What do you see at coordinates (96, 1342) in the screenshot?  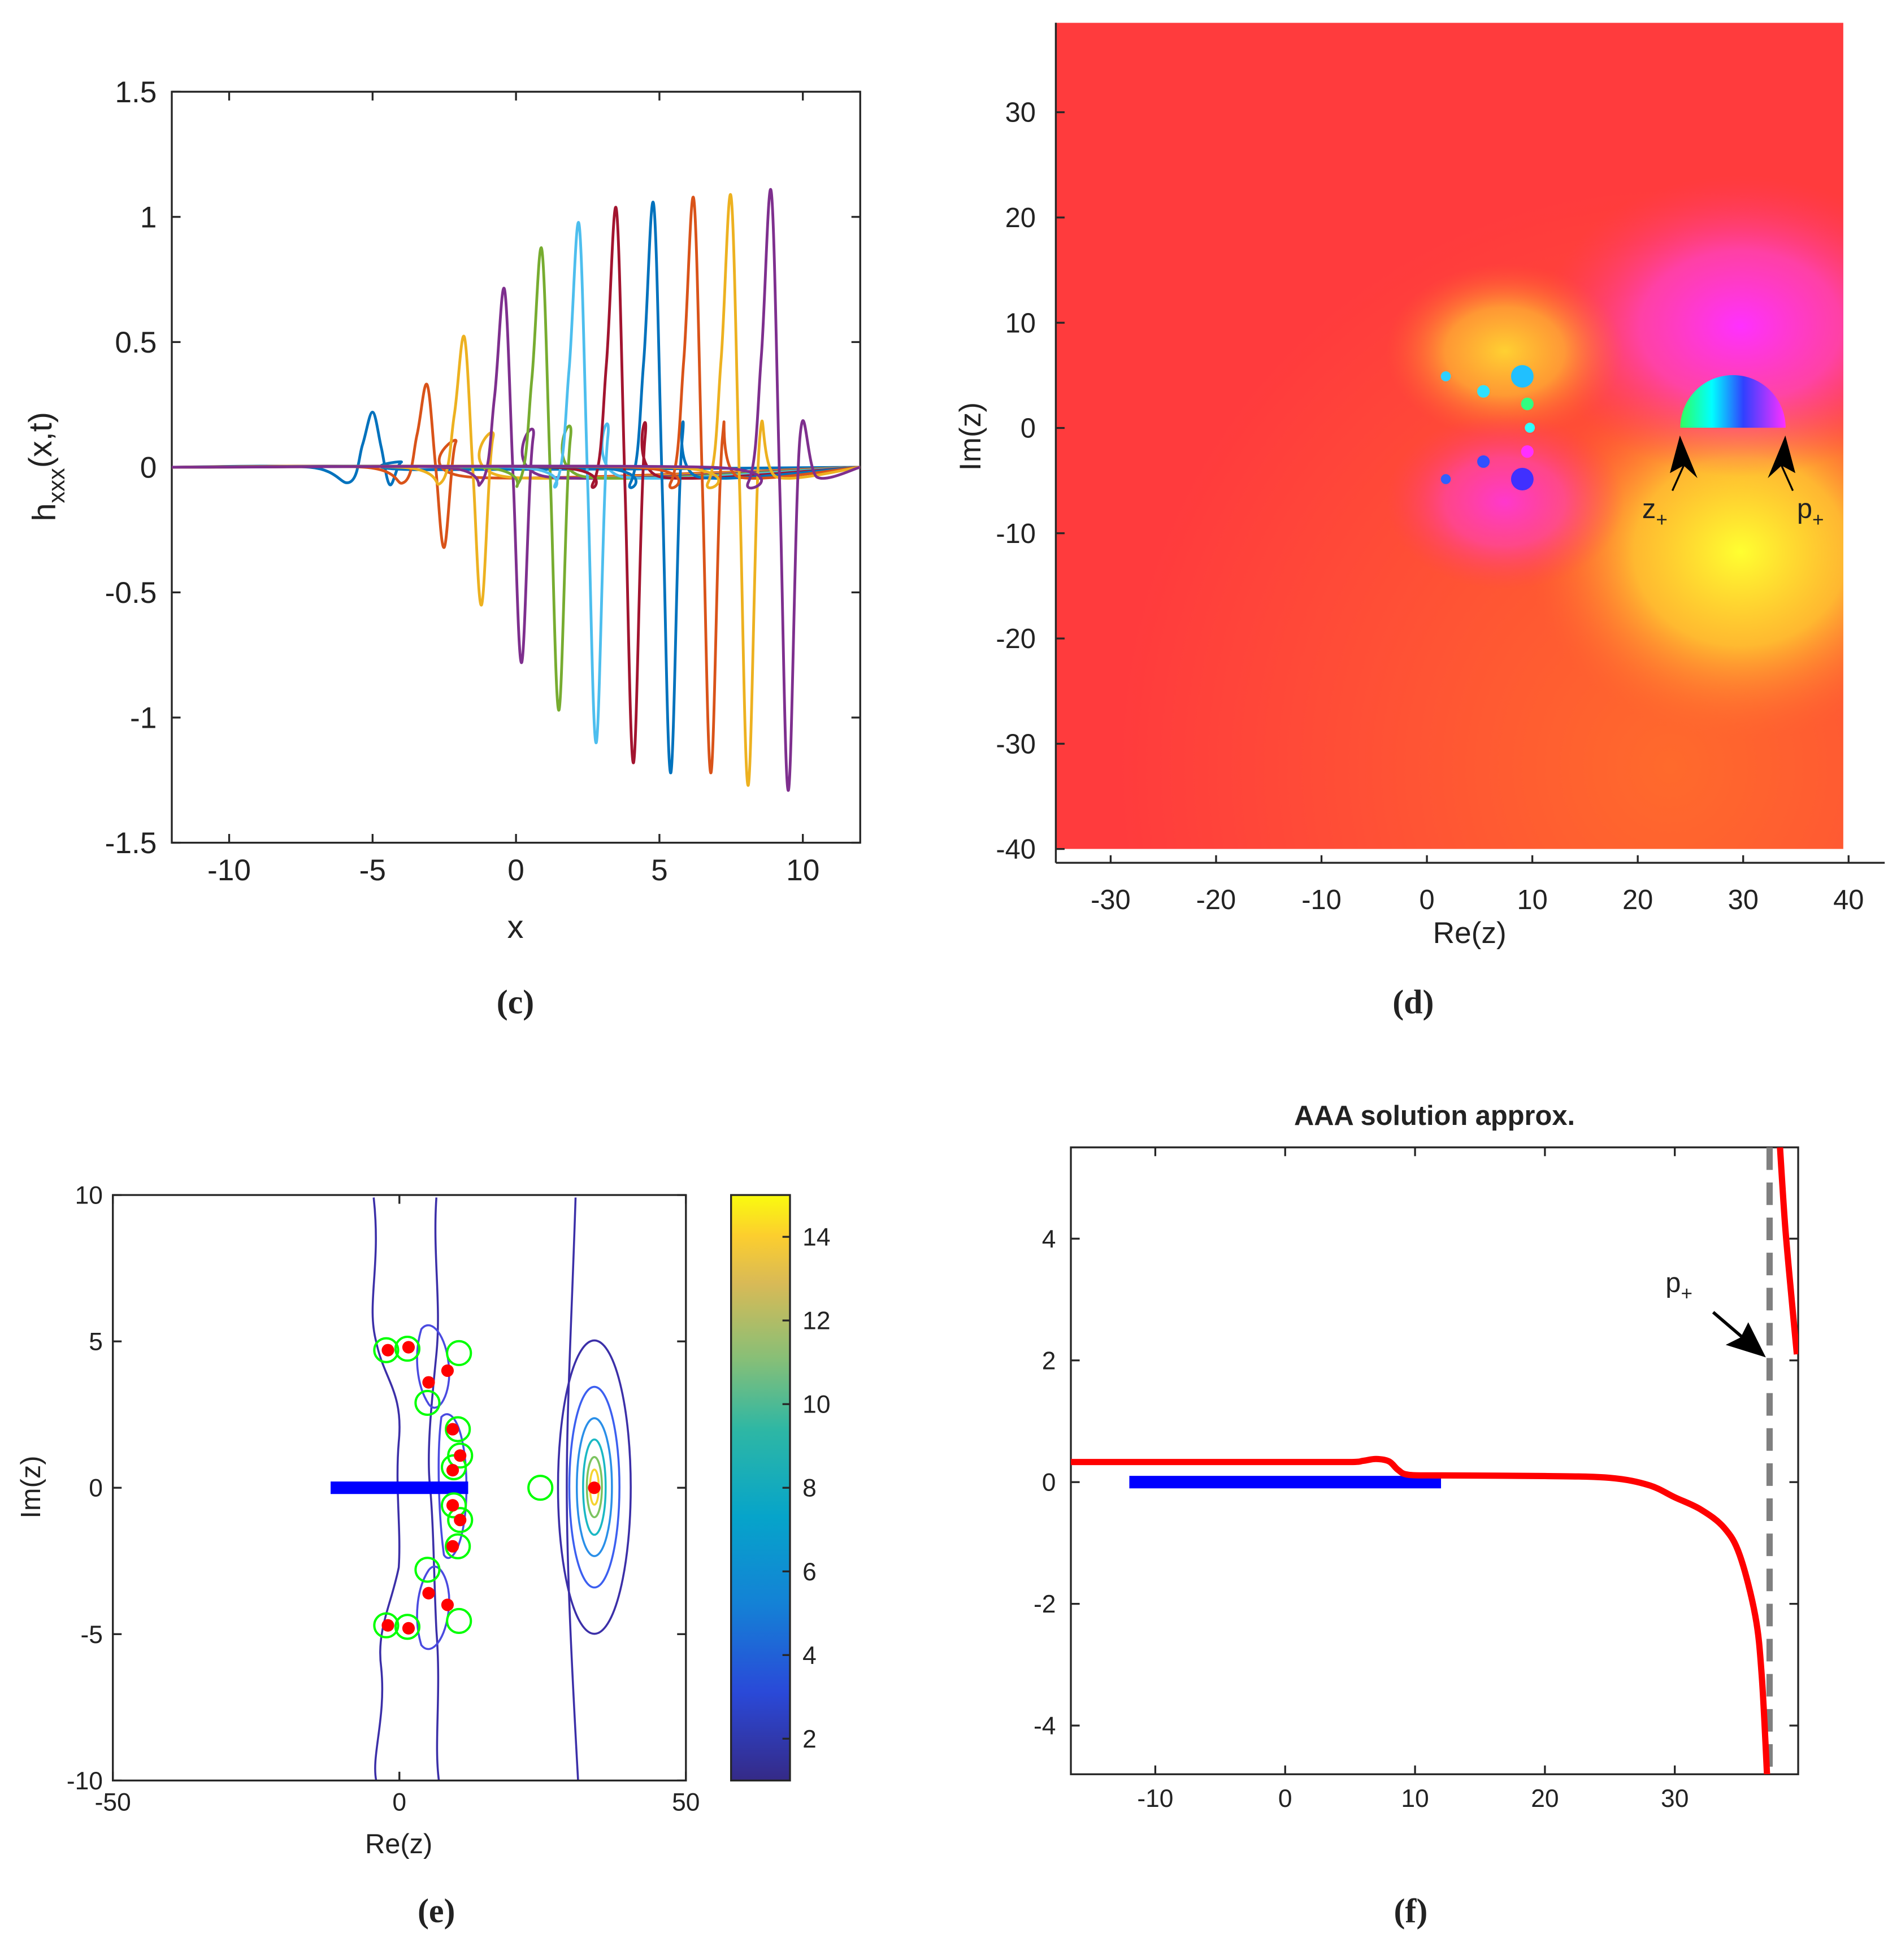 I see `y-tick-label: 5` at bounding box center [96, 1342].